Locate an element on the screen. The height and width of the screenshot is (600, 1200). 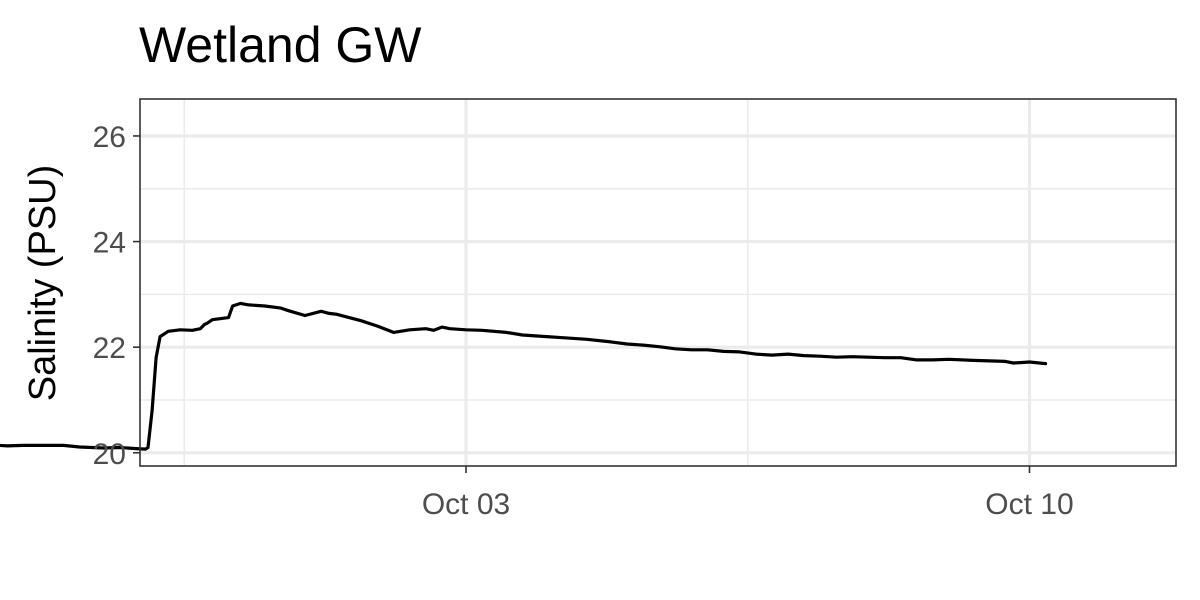
y-tick-label-2: 24 is located at coordinates (109, 243).